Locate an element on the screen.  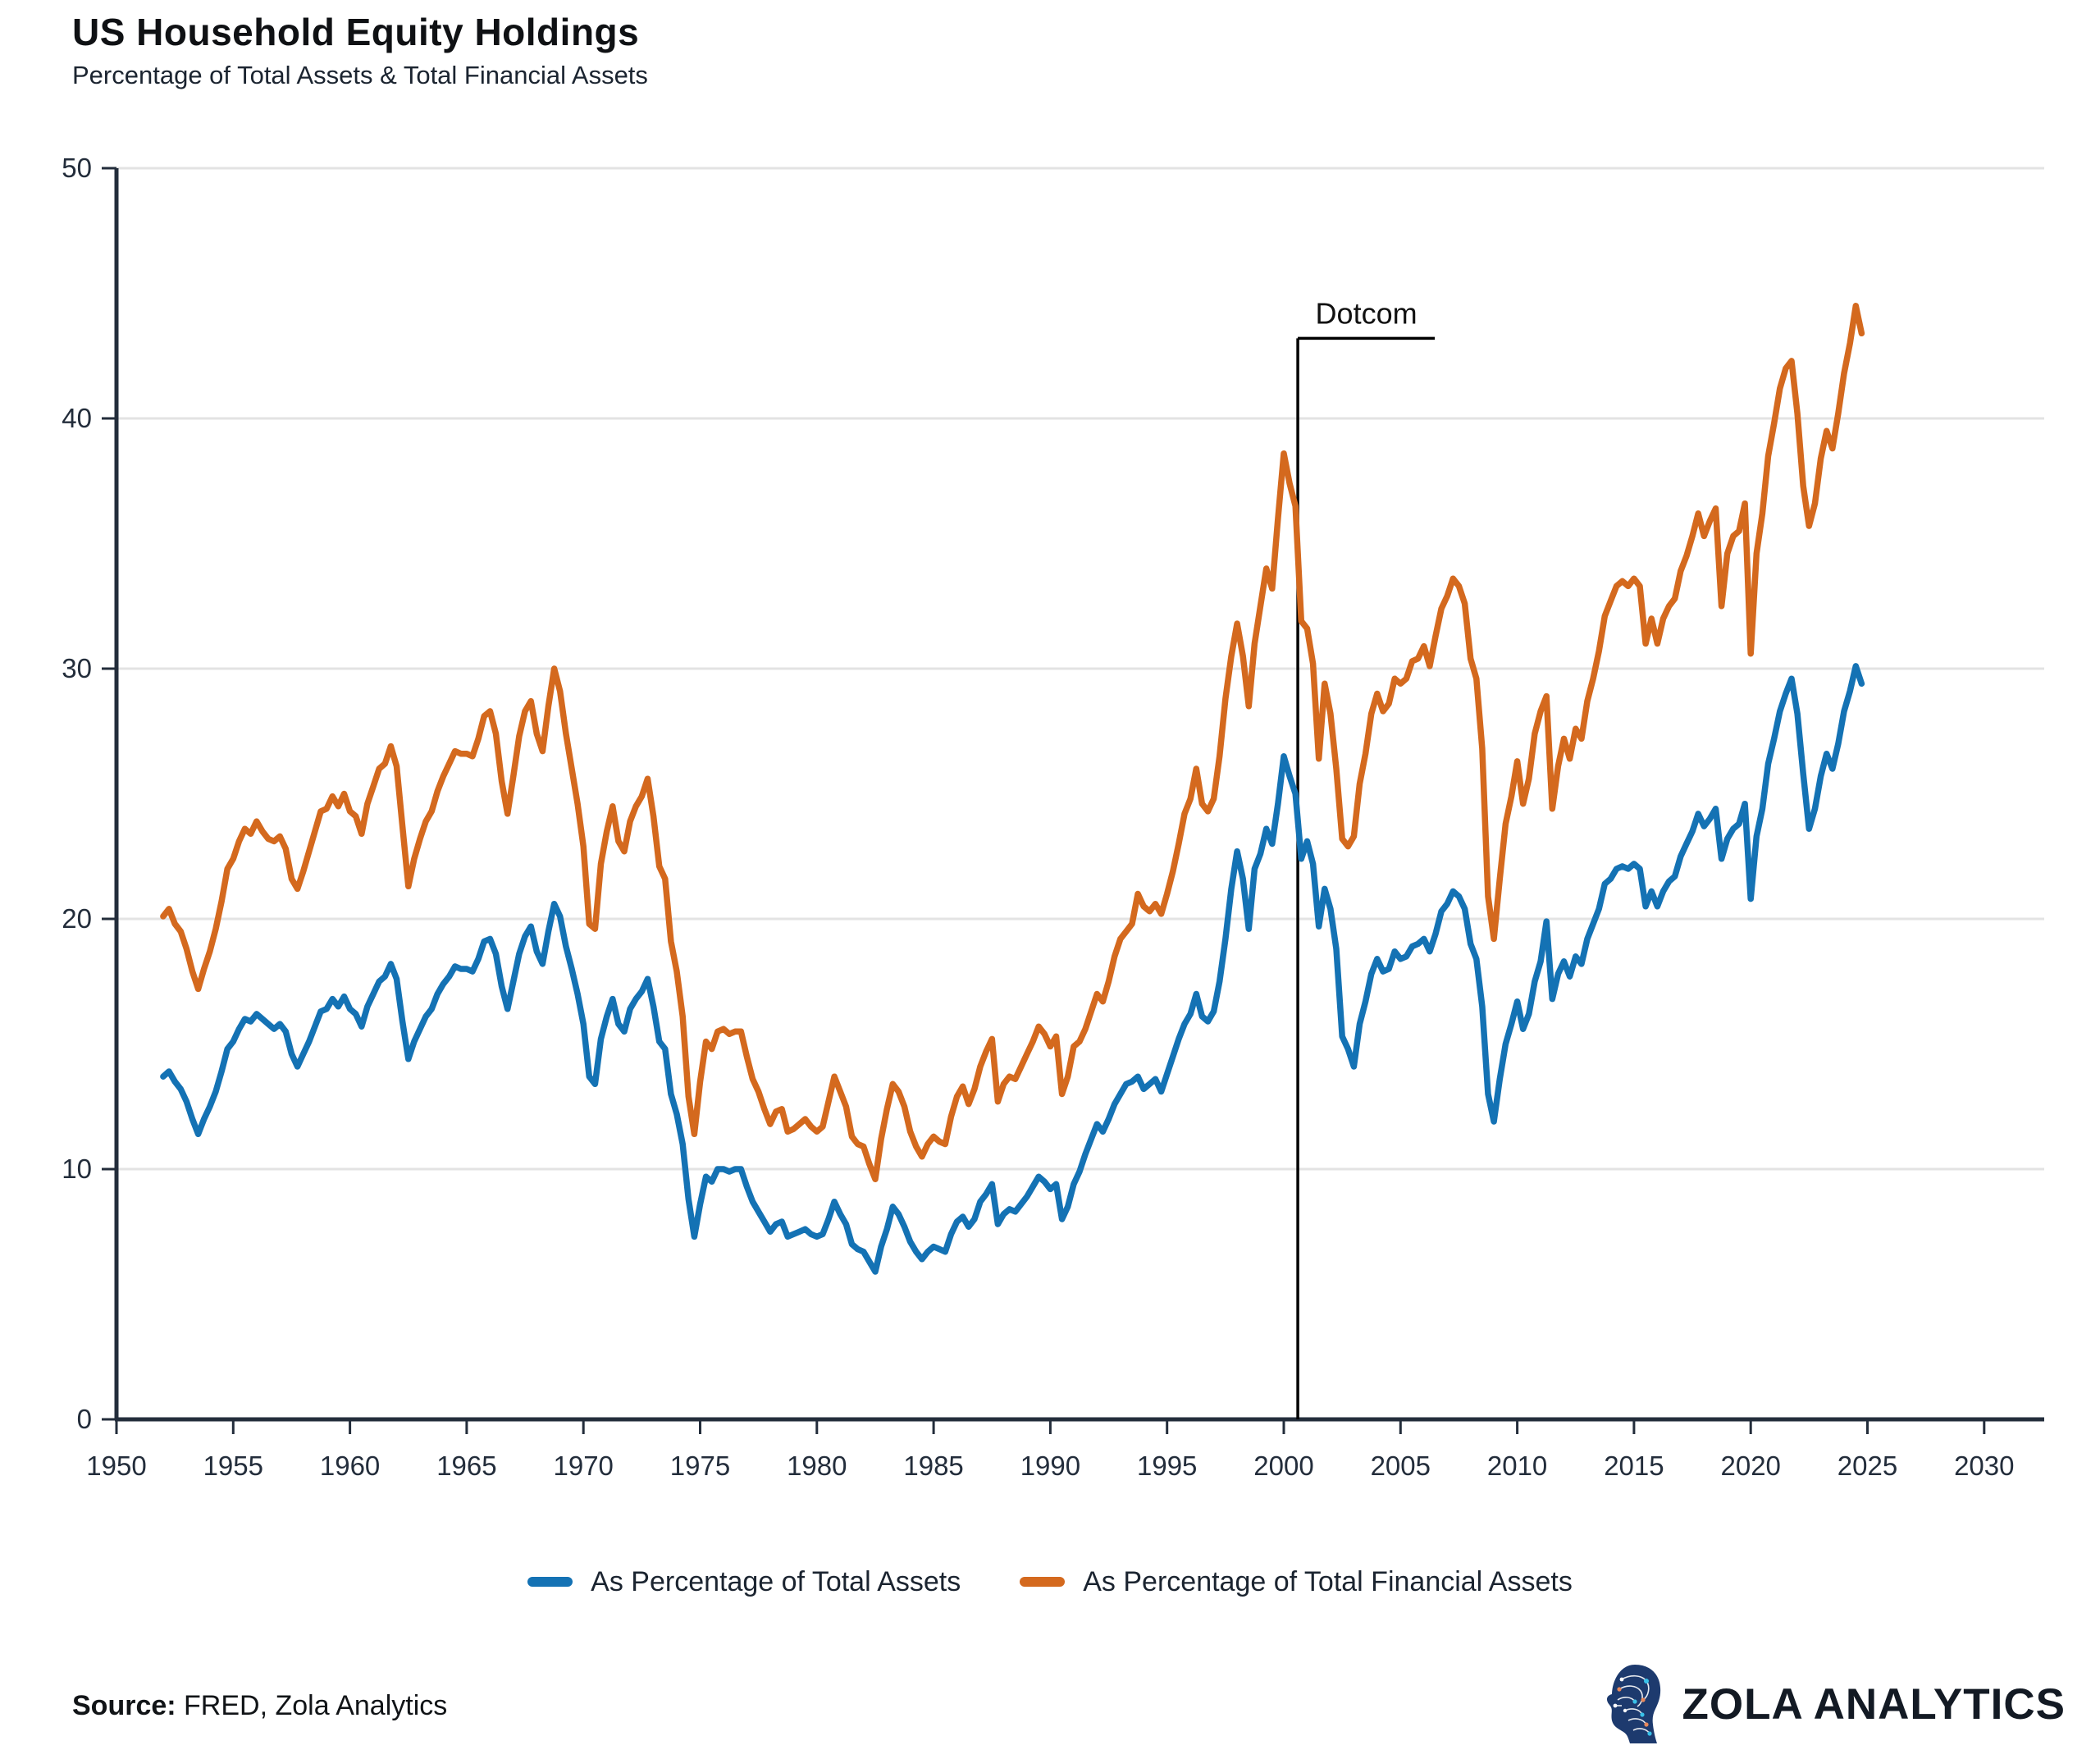
y-tick-label: 10 is located at coordinates (77, 1169).